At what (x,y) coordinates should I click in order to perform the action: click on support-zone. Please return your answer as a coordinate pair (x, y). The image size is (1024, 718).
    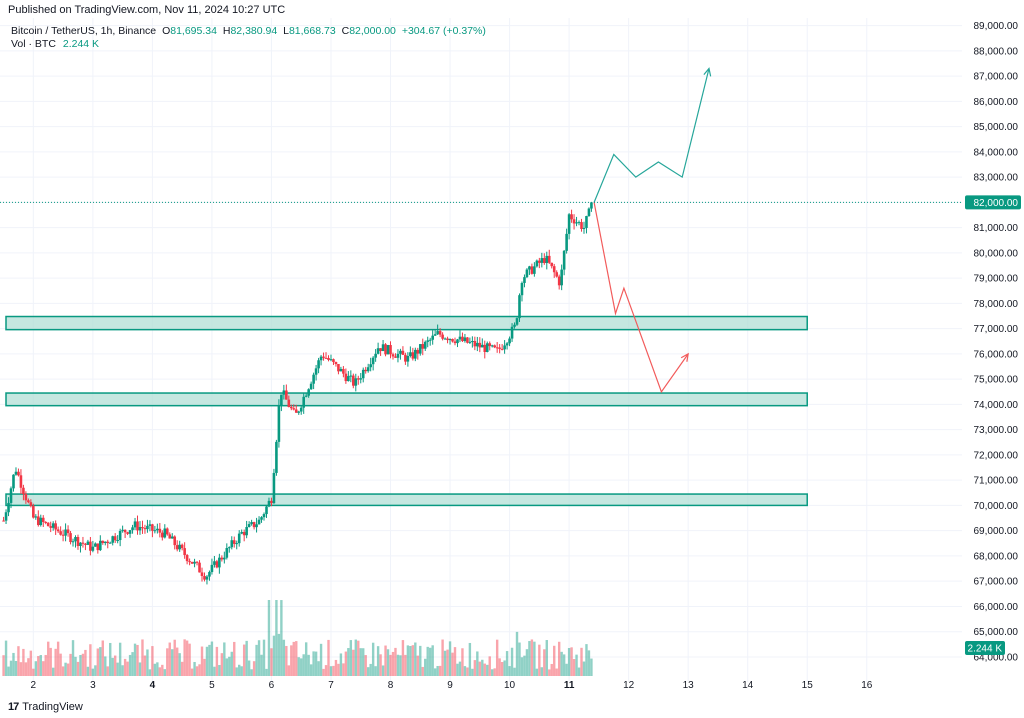
    Looking at the image, I should click on (406, 323).